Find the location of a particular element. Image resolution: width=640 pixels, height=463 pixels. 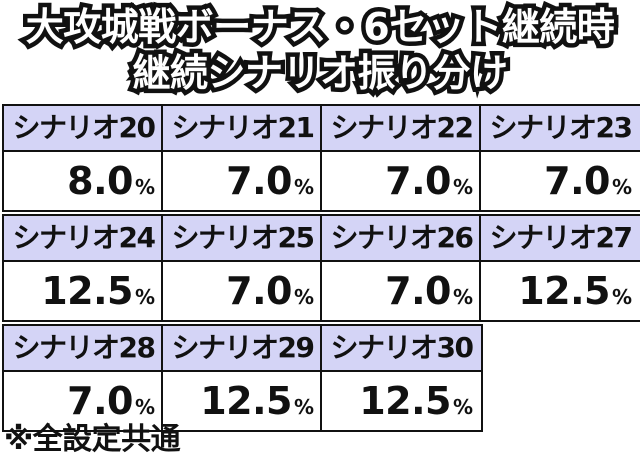

scenario-label: シナリオ26 is located at coordinates (401, 238).